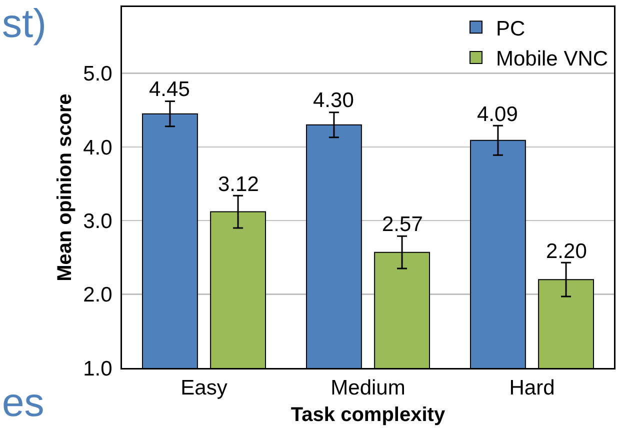 The width and height of the screenshot is (621, 443). I want to click on data-label: 4.09, so click(497, 114).